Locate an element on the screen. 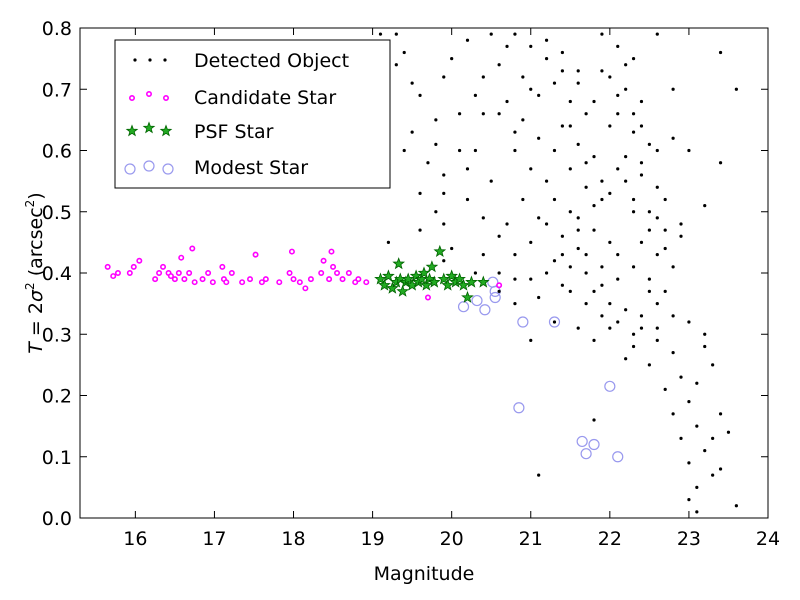  y-axis-label: T = 2σ2 (arcsec2) is located at coordinates (35, 272).